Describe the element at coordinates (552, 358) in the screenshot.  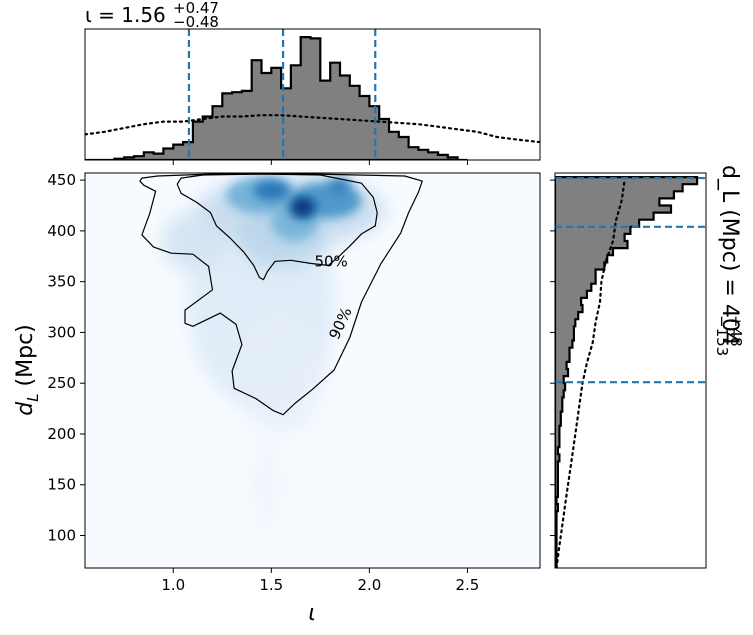
I see `distance-marginal-ticks` at that location.